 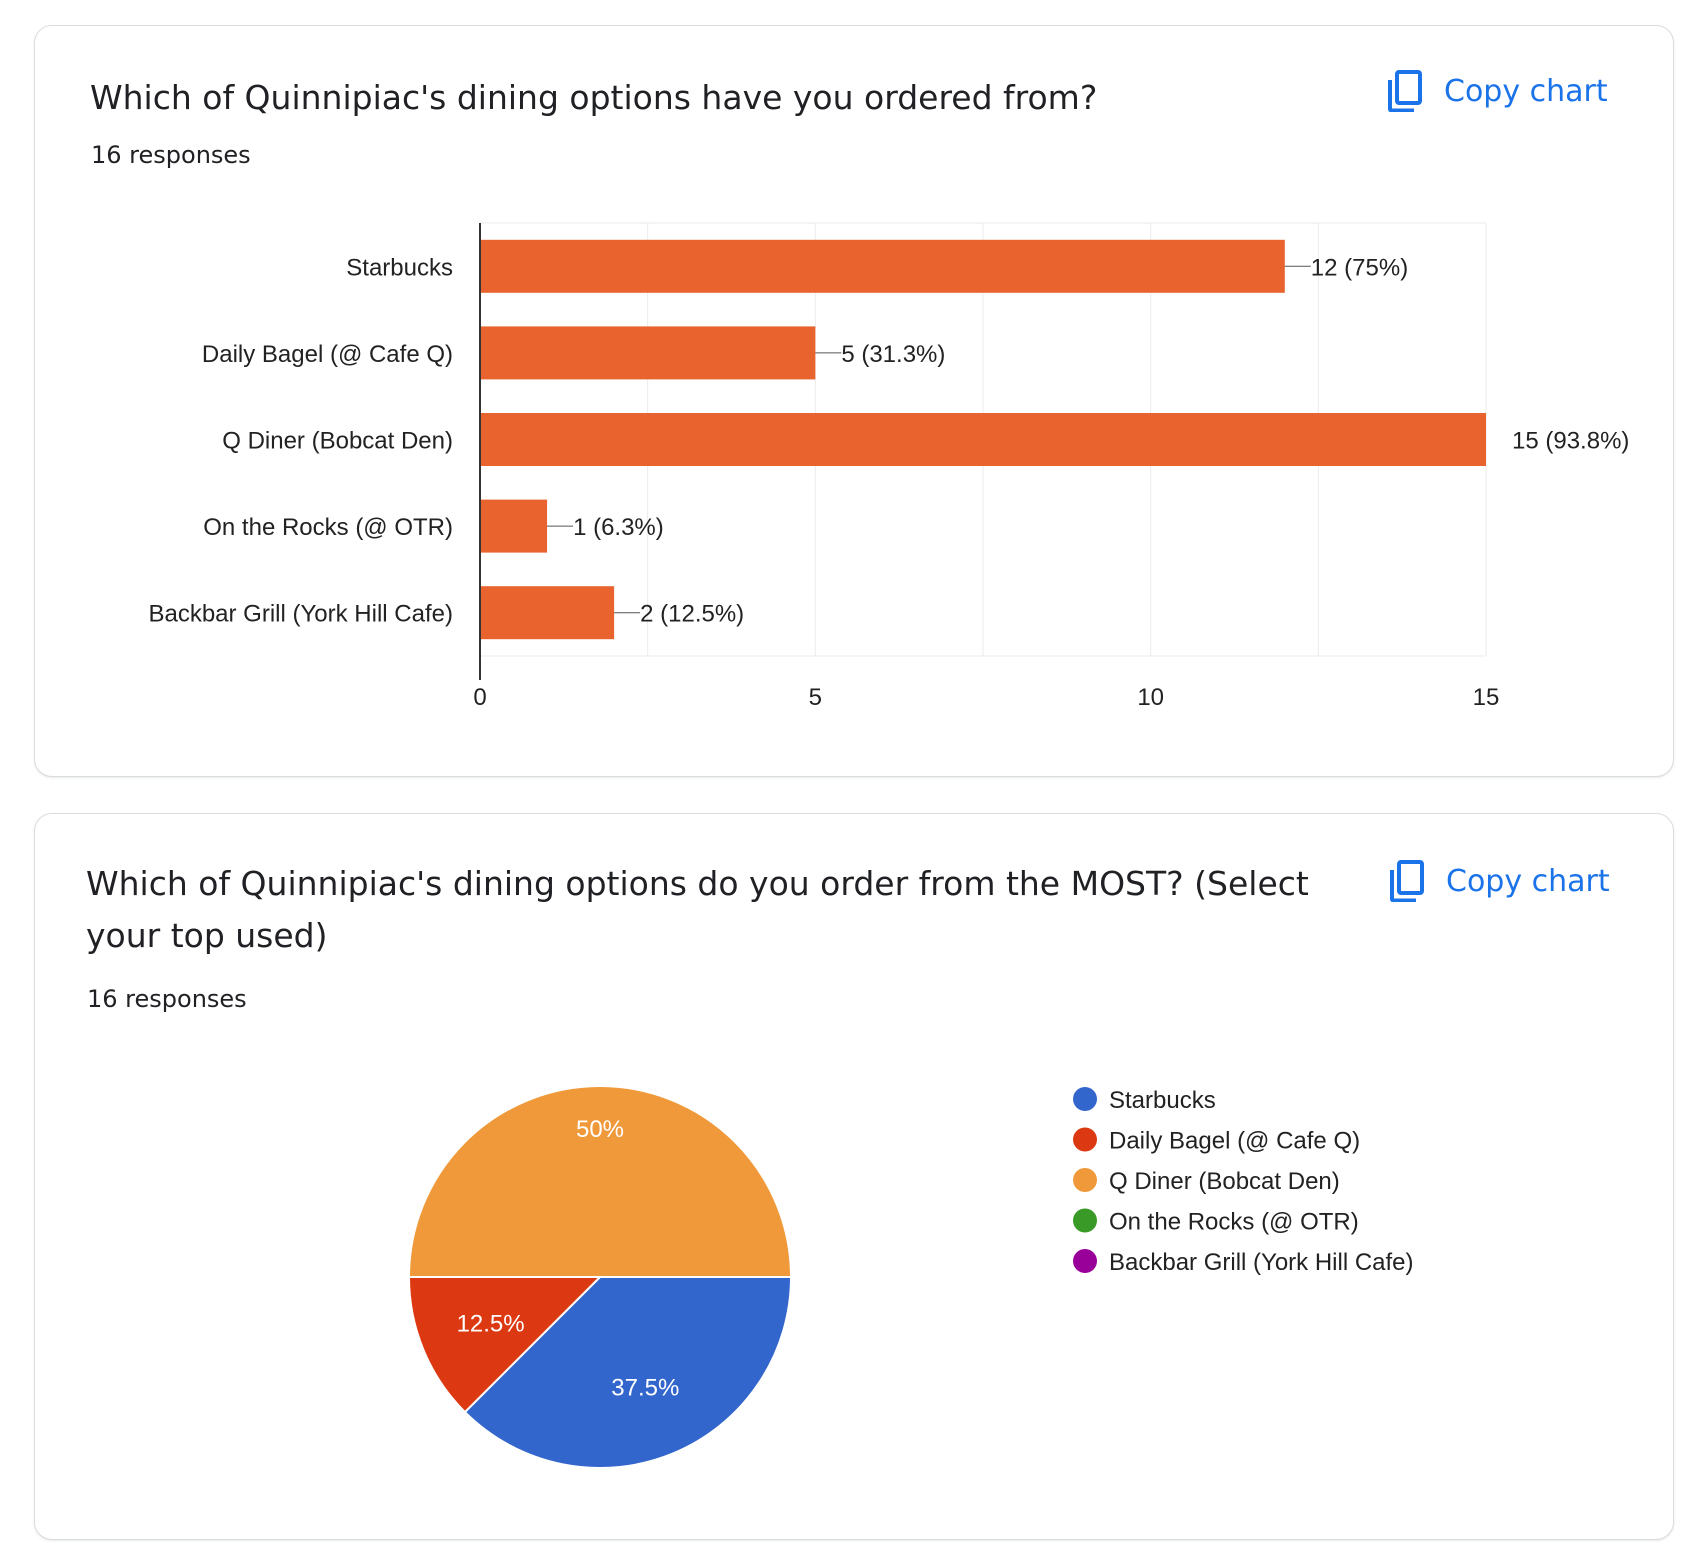 I want to click on category-label: Daily Bagel (@ Cafe Q), so click(x=327, y=354).